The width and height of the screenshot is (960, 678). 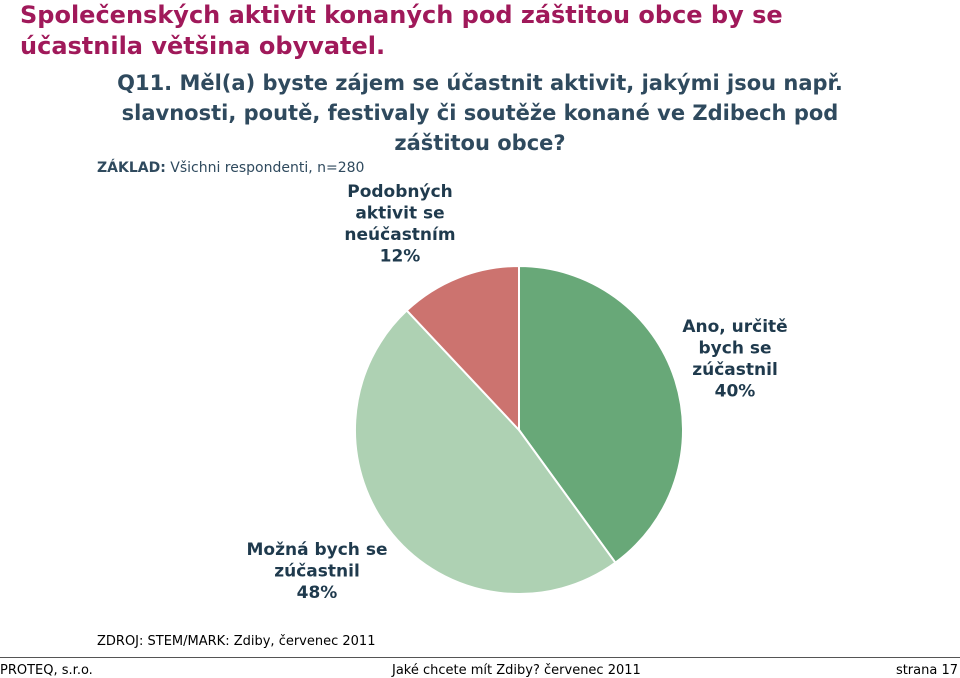 I want to click on footer-company: PROTEQ, s.r.o., so click(x=46, y=670).